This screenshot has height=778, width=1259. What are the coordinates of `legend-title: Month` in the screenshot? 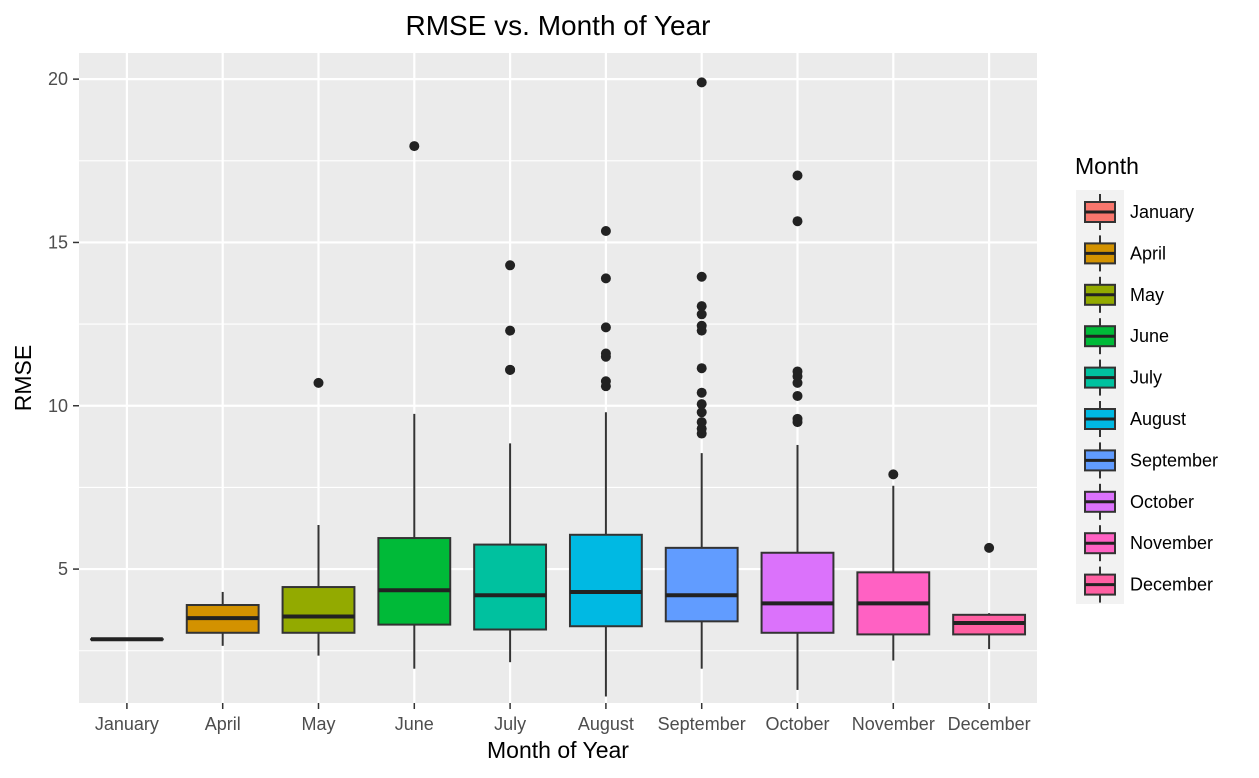 It's located at (1107, 166).